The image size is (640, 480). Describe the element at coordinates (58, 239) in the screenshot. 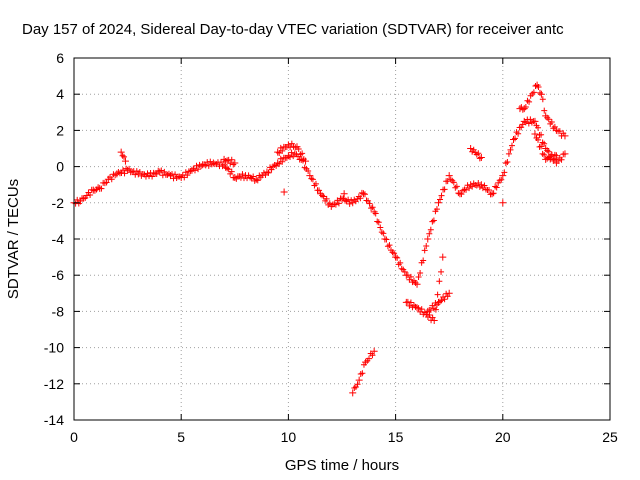

I see `y-tick-label: -4` at that location.